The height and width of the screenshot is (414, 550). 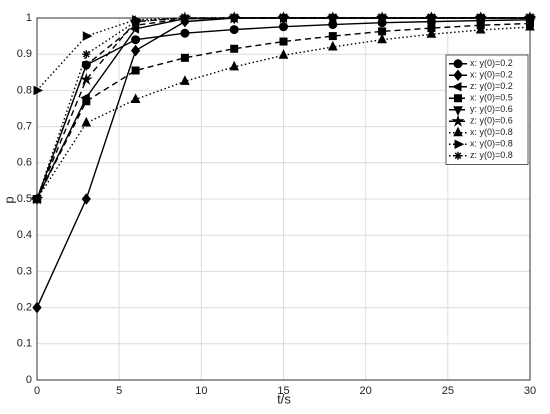 What do you see at coordinates (491, 121) in the screenshot?
I see `legend-label: z: y(0)=0.6` at bounding box center [491, 121].